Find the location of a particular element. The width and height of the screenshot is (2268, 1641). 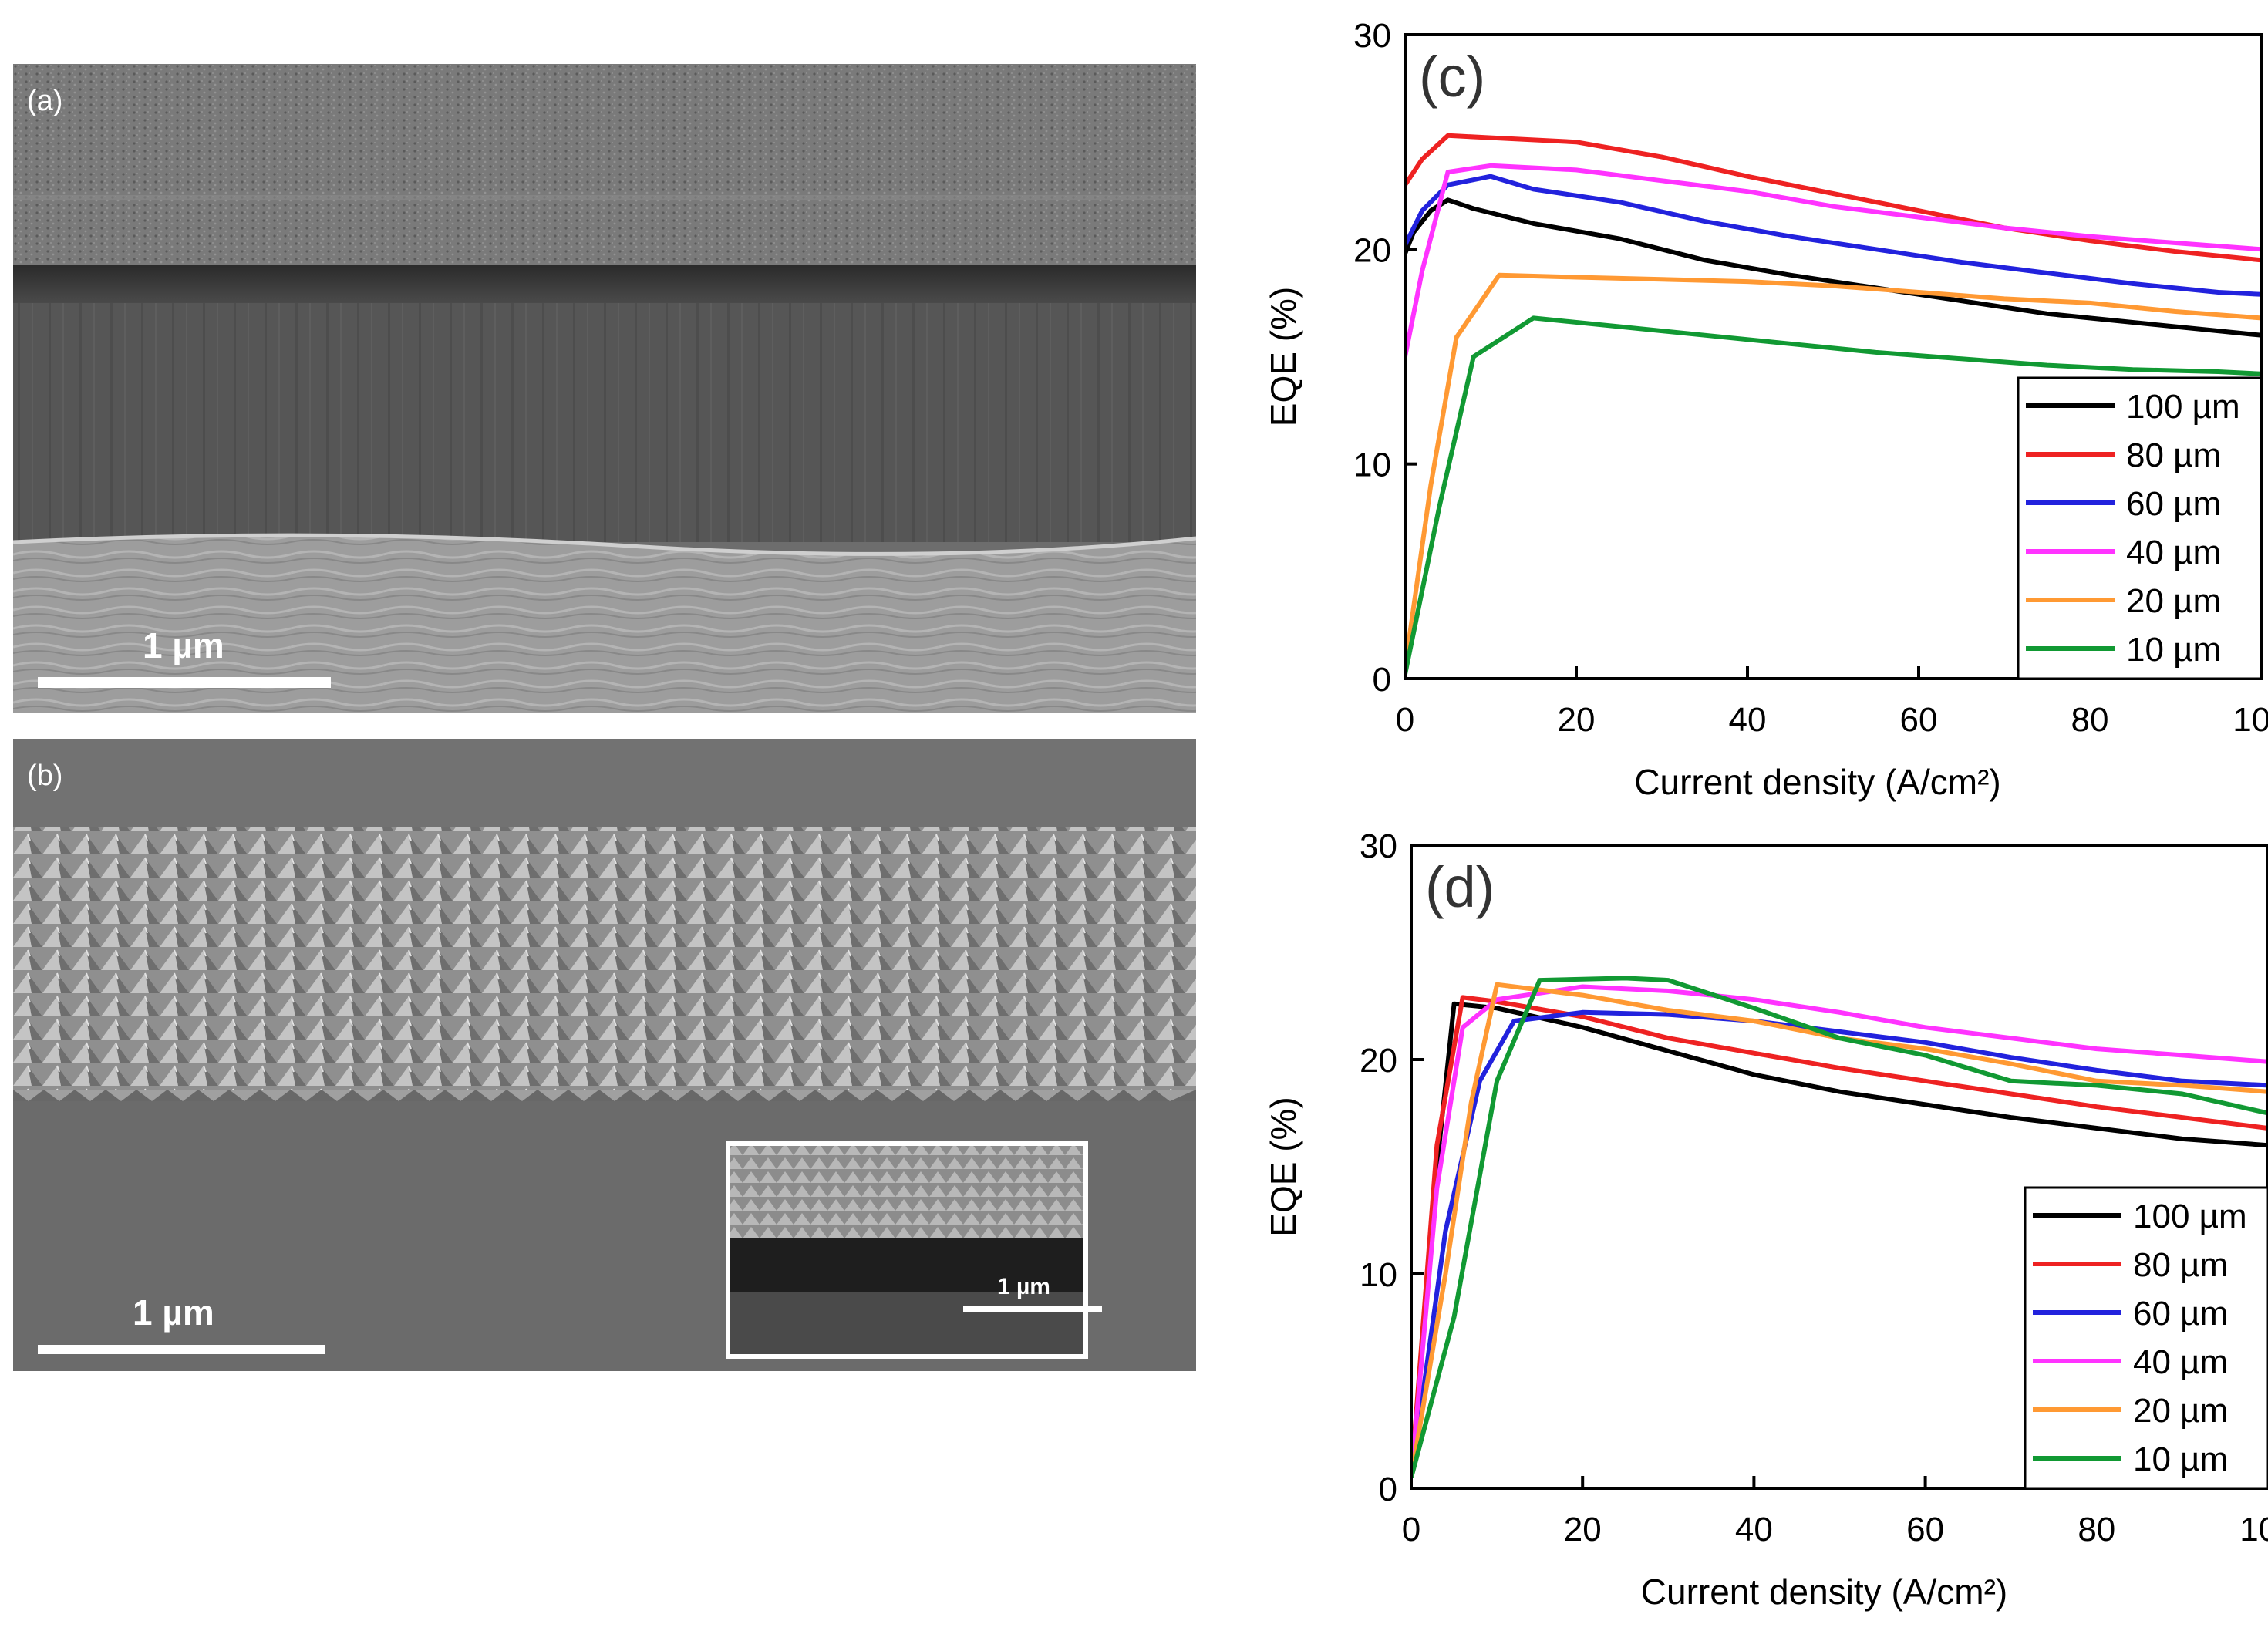

chart-c-y-axis-label: EQE (%) is located at coordinates (1283, 356).